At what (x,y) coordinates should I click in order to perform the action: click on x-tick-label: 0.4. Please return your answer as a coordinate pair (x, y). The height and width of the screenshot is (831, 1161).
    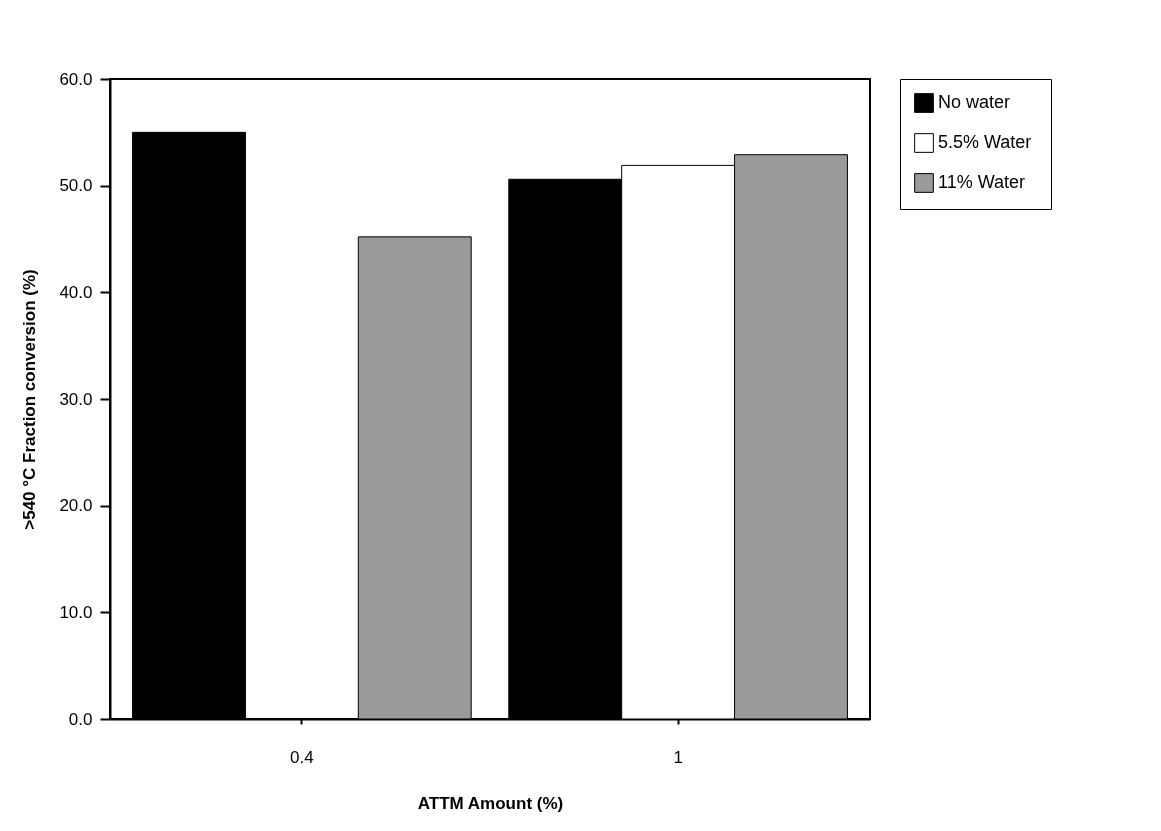
    Looking at the image, I should click on (302, 757).